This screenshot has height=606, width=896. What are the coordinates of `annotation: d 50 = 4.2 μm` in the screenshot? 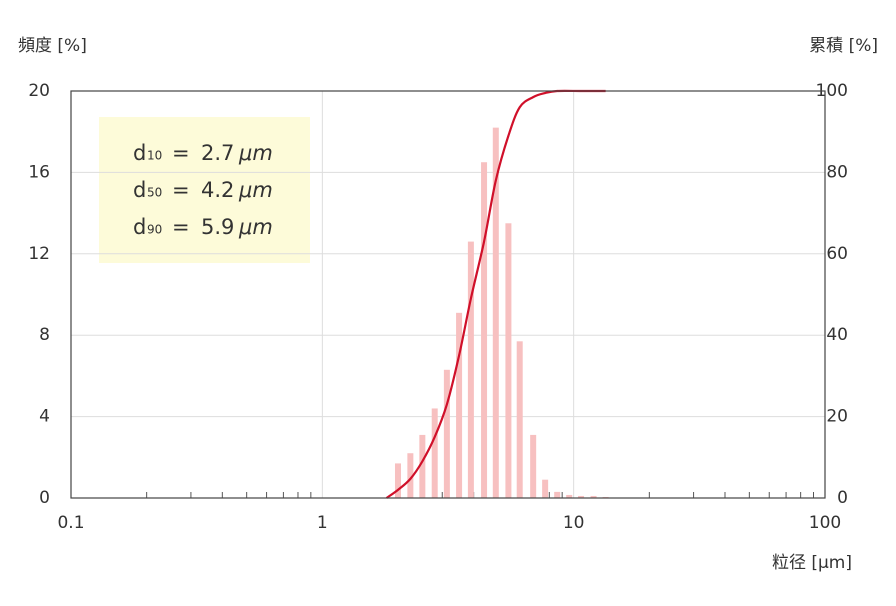 It's located at (203, 190).